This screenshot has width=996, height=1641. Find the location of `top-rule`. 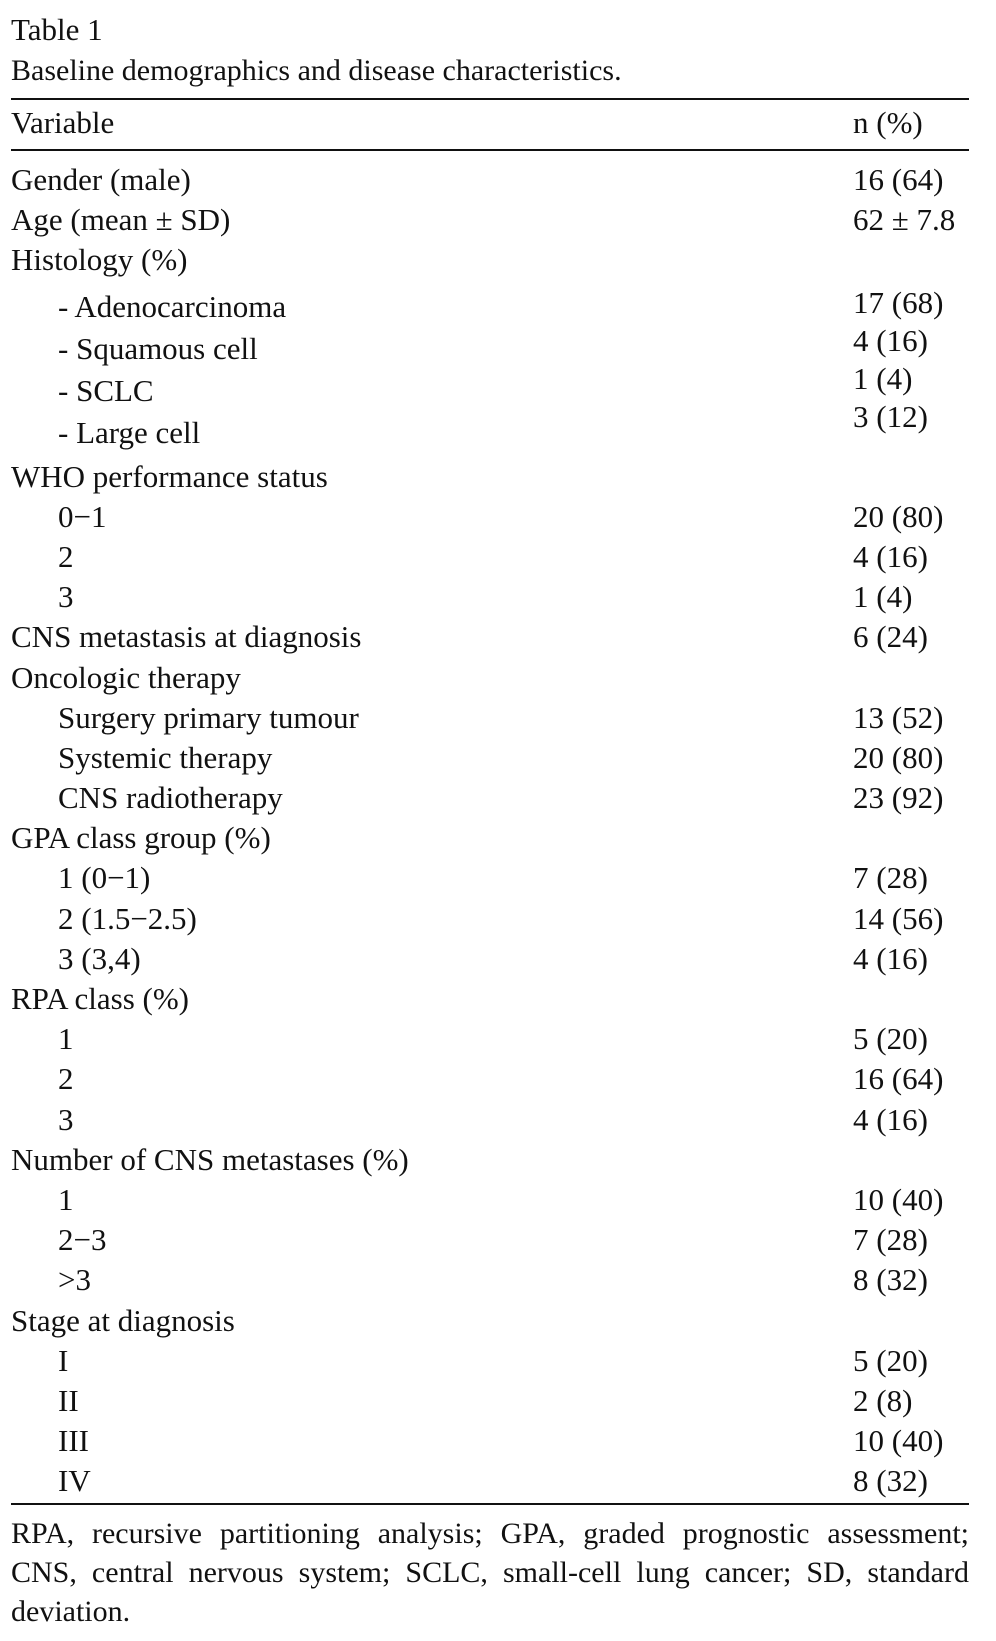

top-rule is located at coordinates (490, 99).